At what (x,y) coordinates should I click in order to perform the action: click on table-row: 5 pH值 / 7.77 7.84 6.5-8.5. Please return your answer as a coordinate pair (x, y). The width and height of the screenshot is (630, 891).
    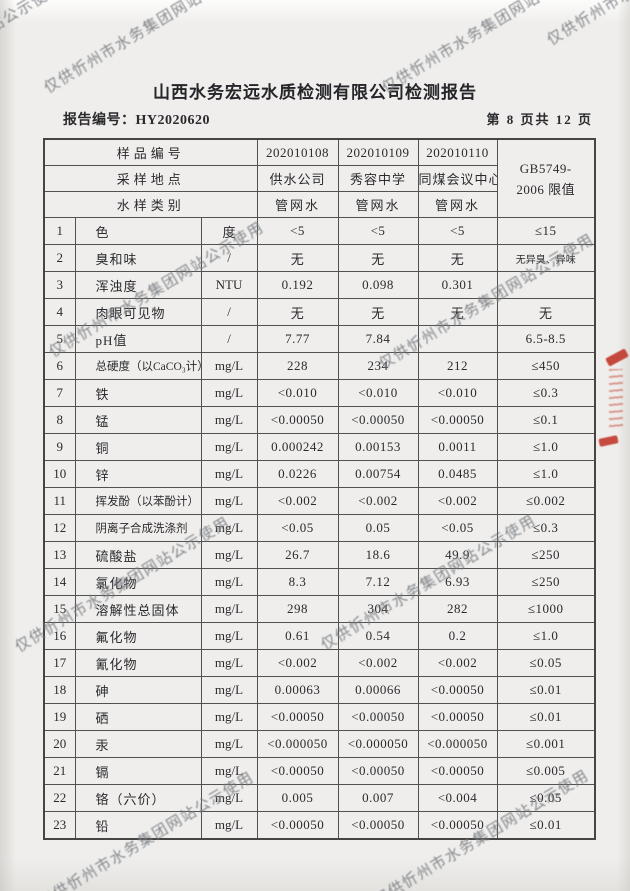
    Looking at the image, I should click on (319, 339).